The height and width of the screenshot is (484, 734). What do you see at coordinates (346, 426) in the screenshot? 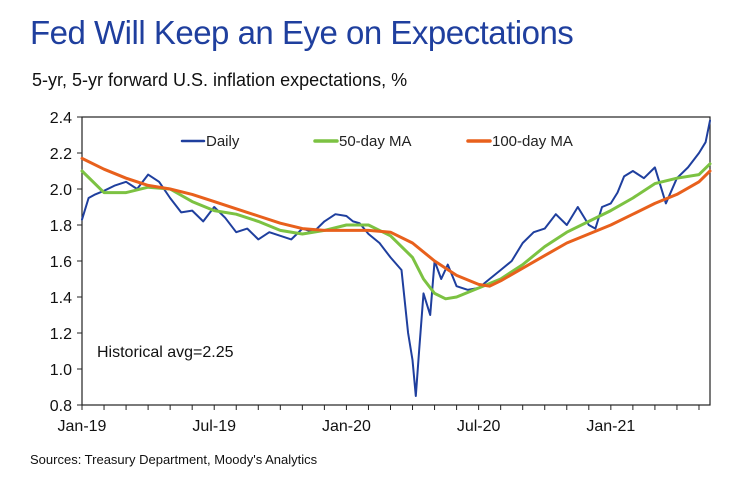
I see `x-tick-label: Jan-20` at bounding box center [346, 426].